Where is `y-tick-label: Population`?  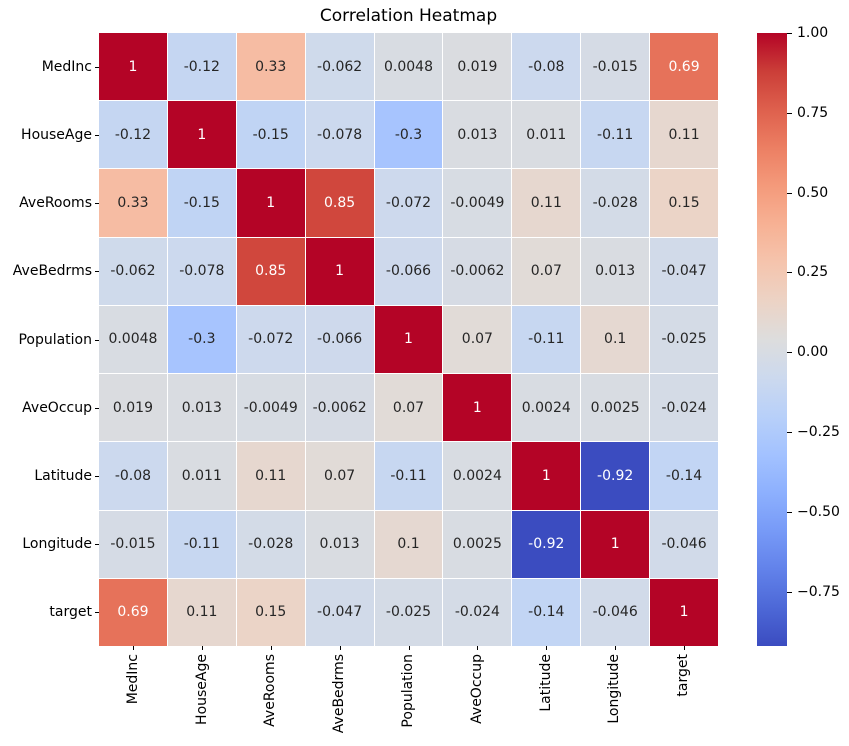 y-tick-label: Population is located at coordinates (55, 339).